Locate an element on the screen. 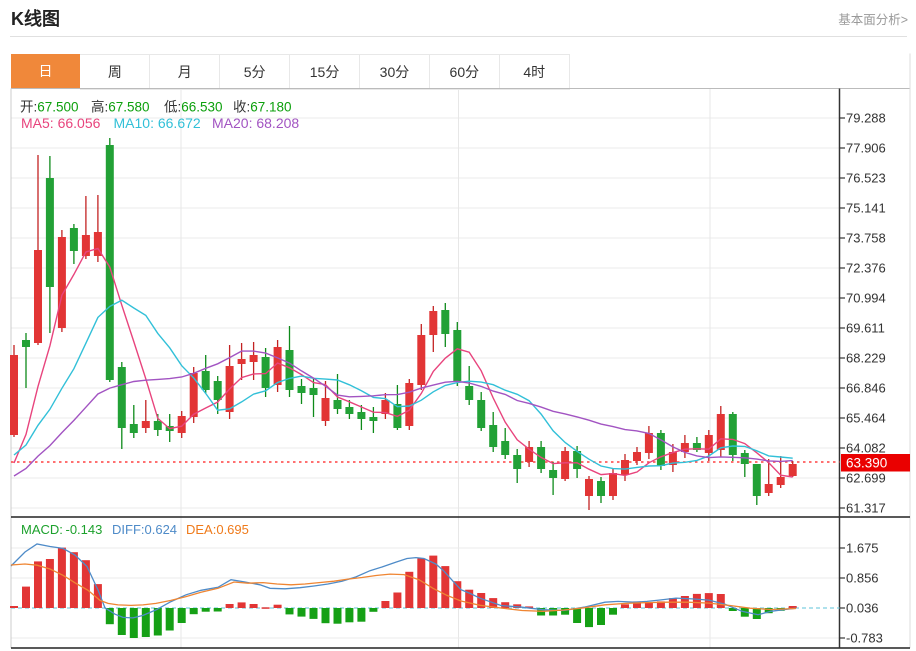  svg-text: 77.906 is located at coordinates (866, 148).